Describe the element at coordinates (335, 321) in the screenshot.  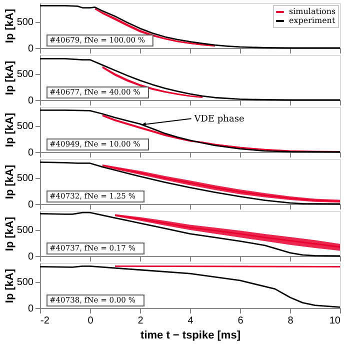
I see `x-tick-label: 10` at that location.